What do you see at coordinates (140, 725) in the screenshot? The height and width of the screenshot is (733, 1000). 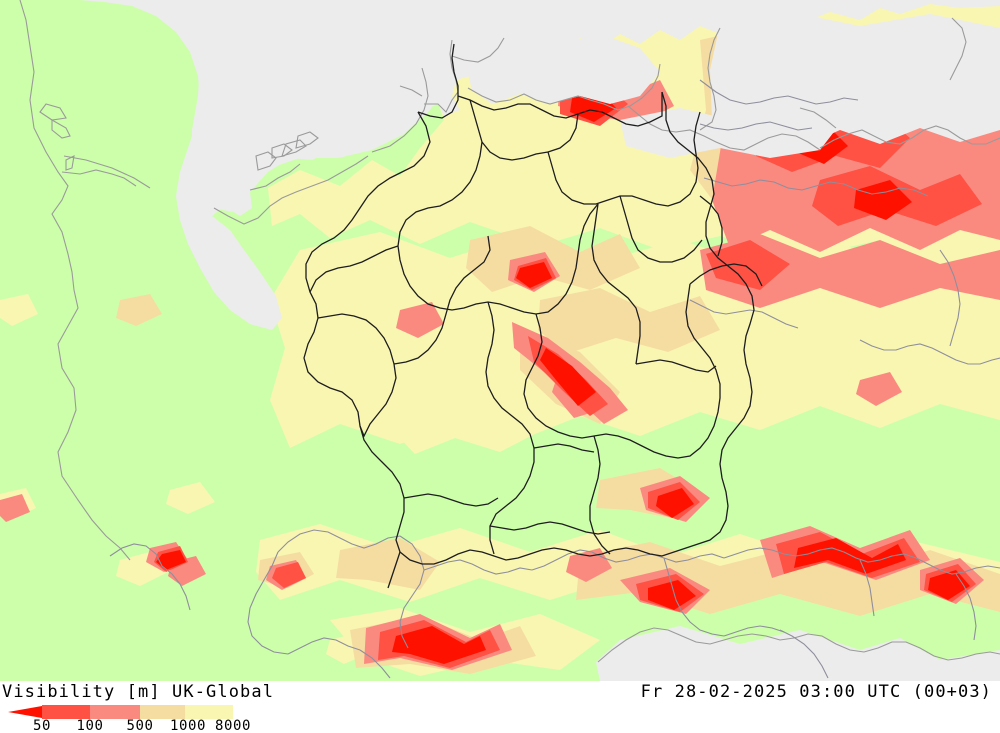 I see `colorbar-tick-500: 500` at bounding box center [140, 725].